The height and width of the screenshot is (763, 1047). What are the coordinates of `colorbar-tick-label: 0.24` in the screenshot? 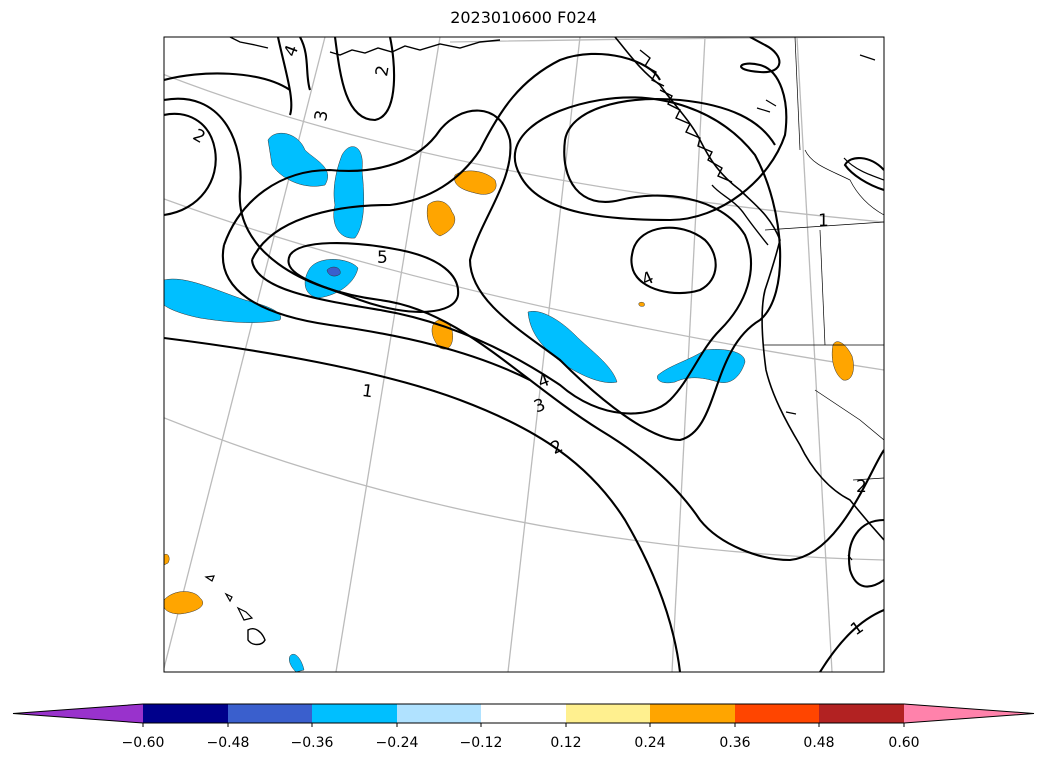 It's located at (649, 743).